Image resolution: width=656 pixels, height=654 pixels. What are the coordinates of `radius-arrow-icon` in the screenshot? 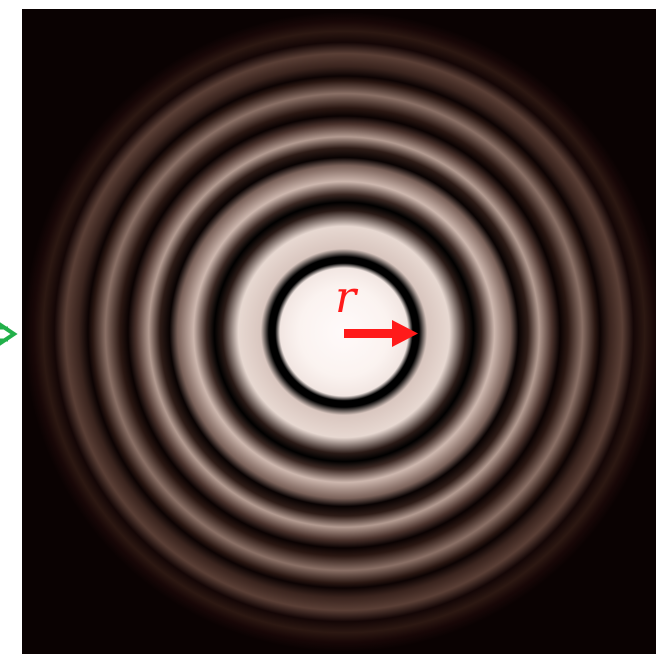 It's located at (381, 333).